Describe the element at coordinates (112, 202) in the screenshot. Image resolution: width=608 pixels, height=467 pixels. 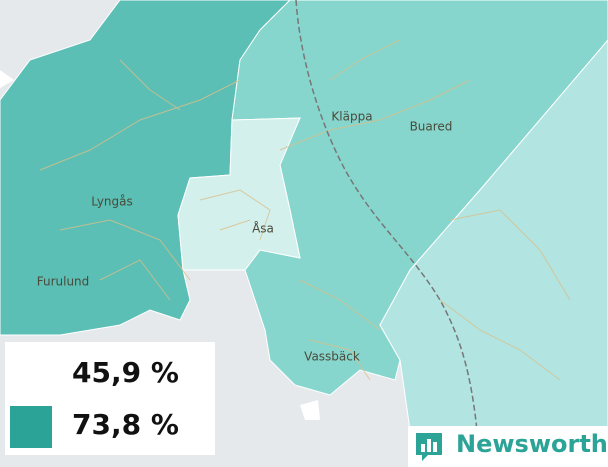
I see `place-label: Lyngås` at that location.